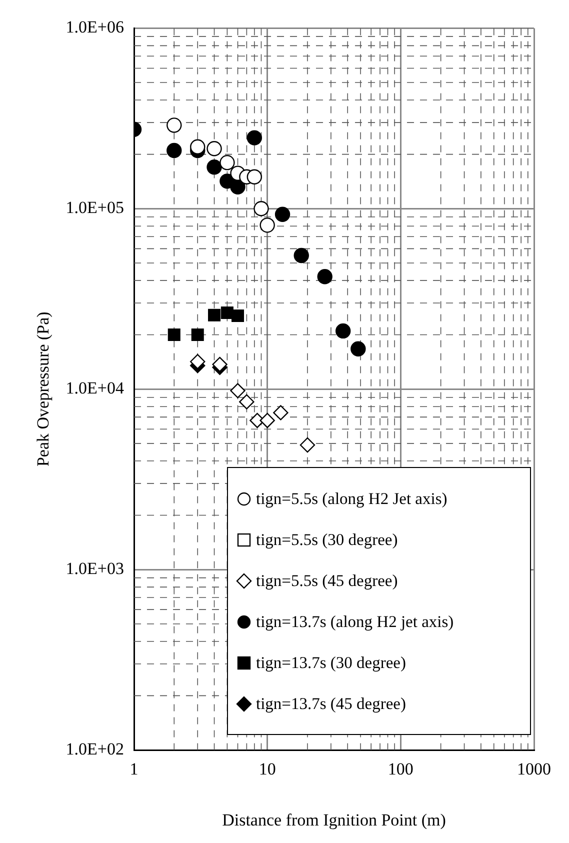  Describe the element at coordinates (534, 769) in the screenshot. I see `x-tick-label: 1000` at that location.